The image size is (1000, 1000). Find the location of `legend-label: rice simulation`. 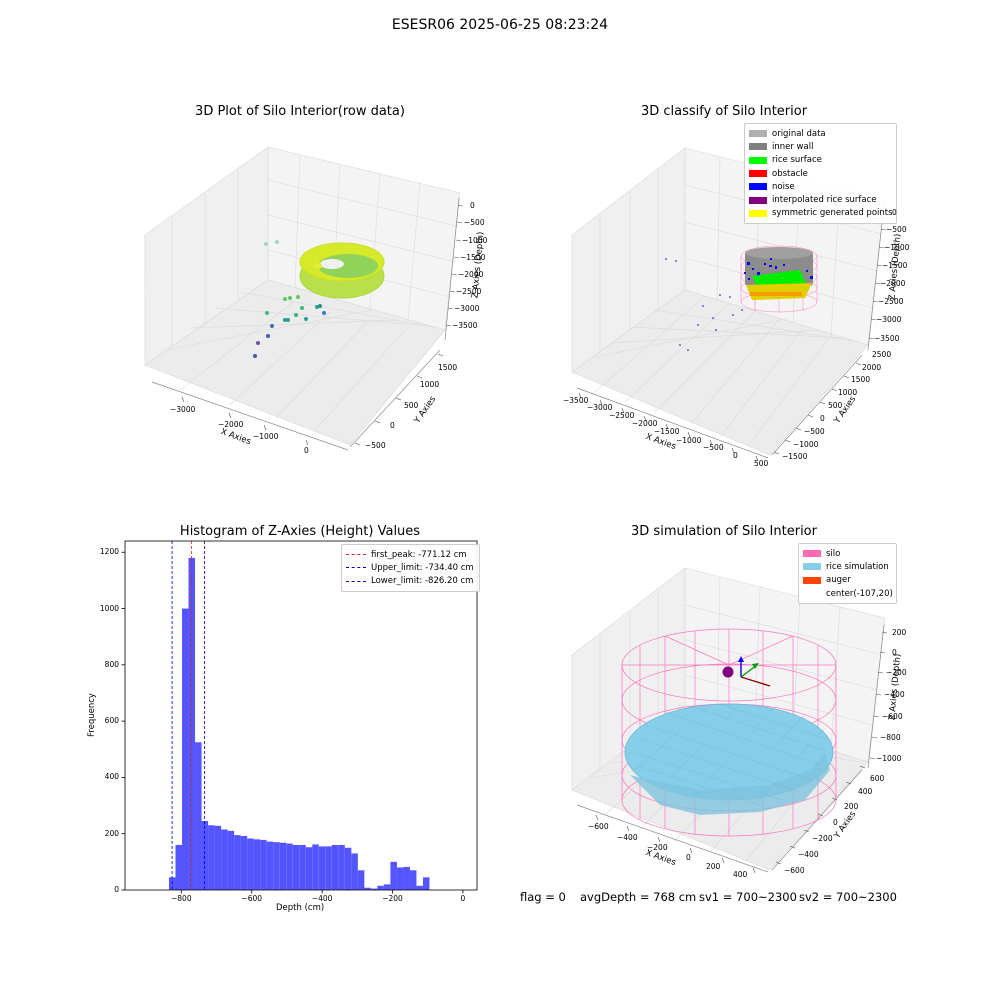

legend-label: rice simulation is located at coordinates (857, 566).